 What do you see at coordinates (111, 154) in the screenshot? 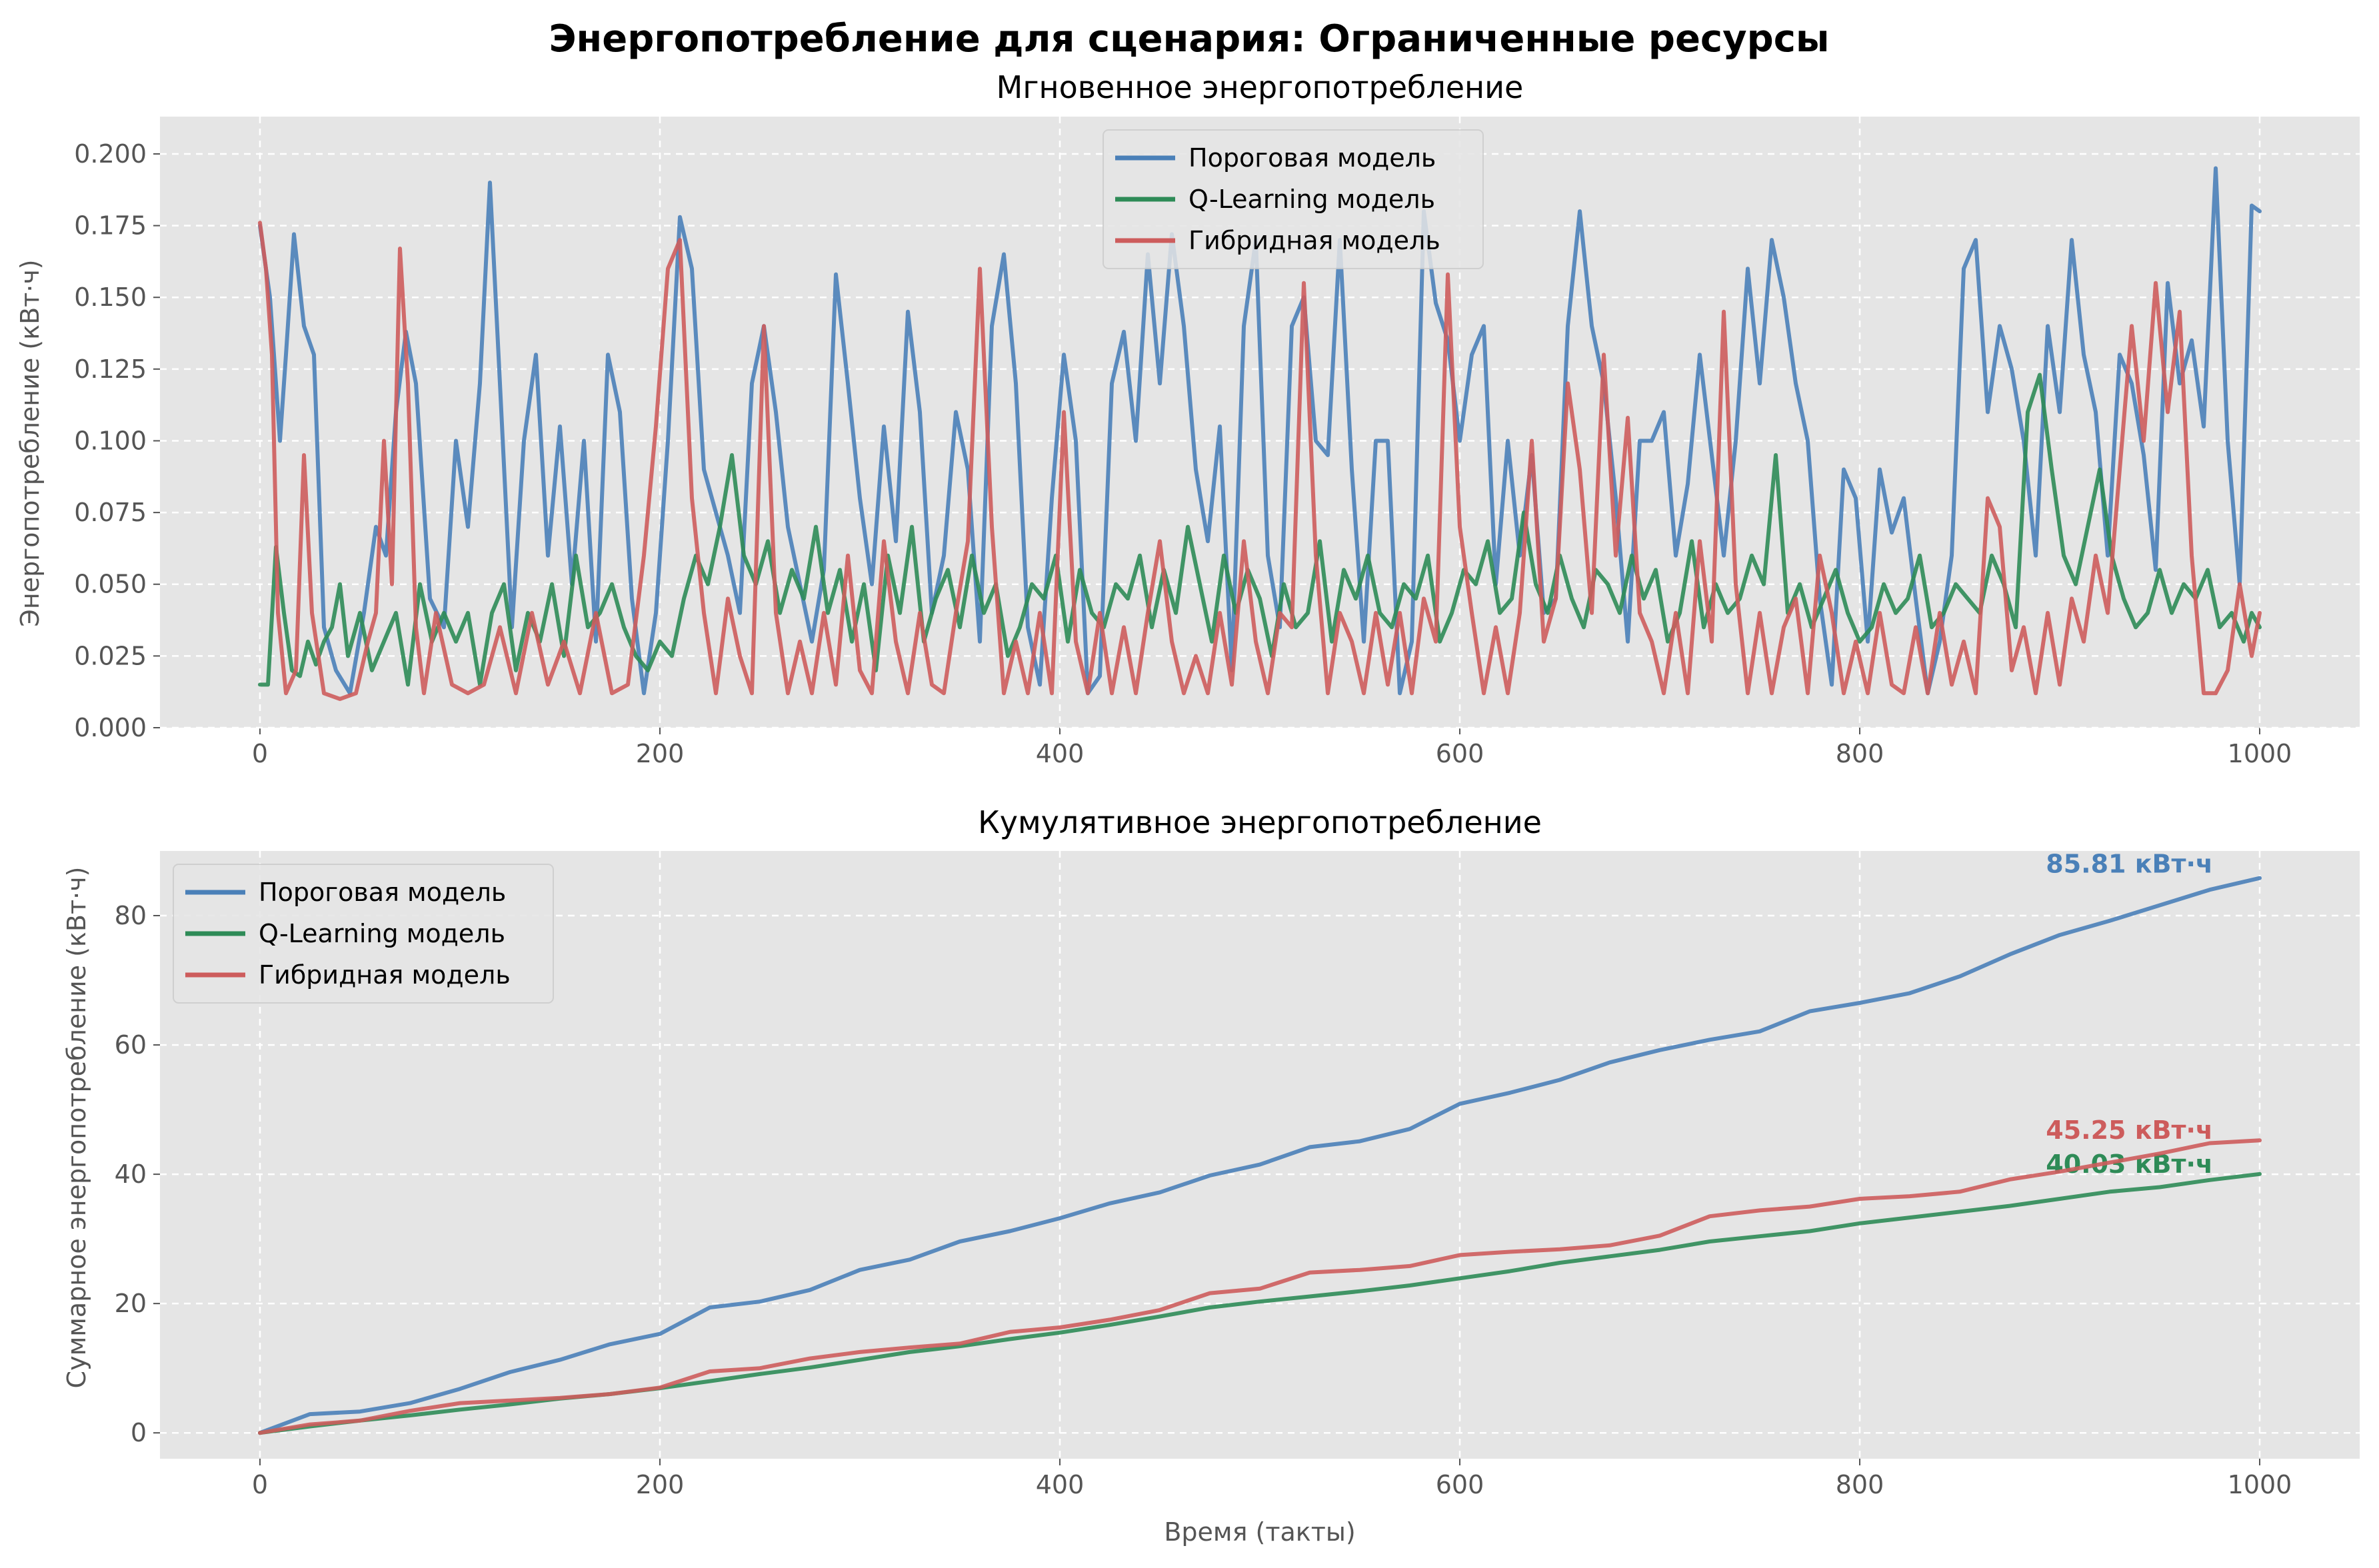
I see `y-tick-label: 0.200` at bounding box center [111, 154].